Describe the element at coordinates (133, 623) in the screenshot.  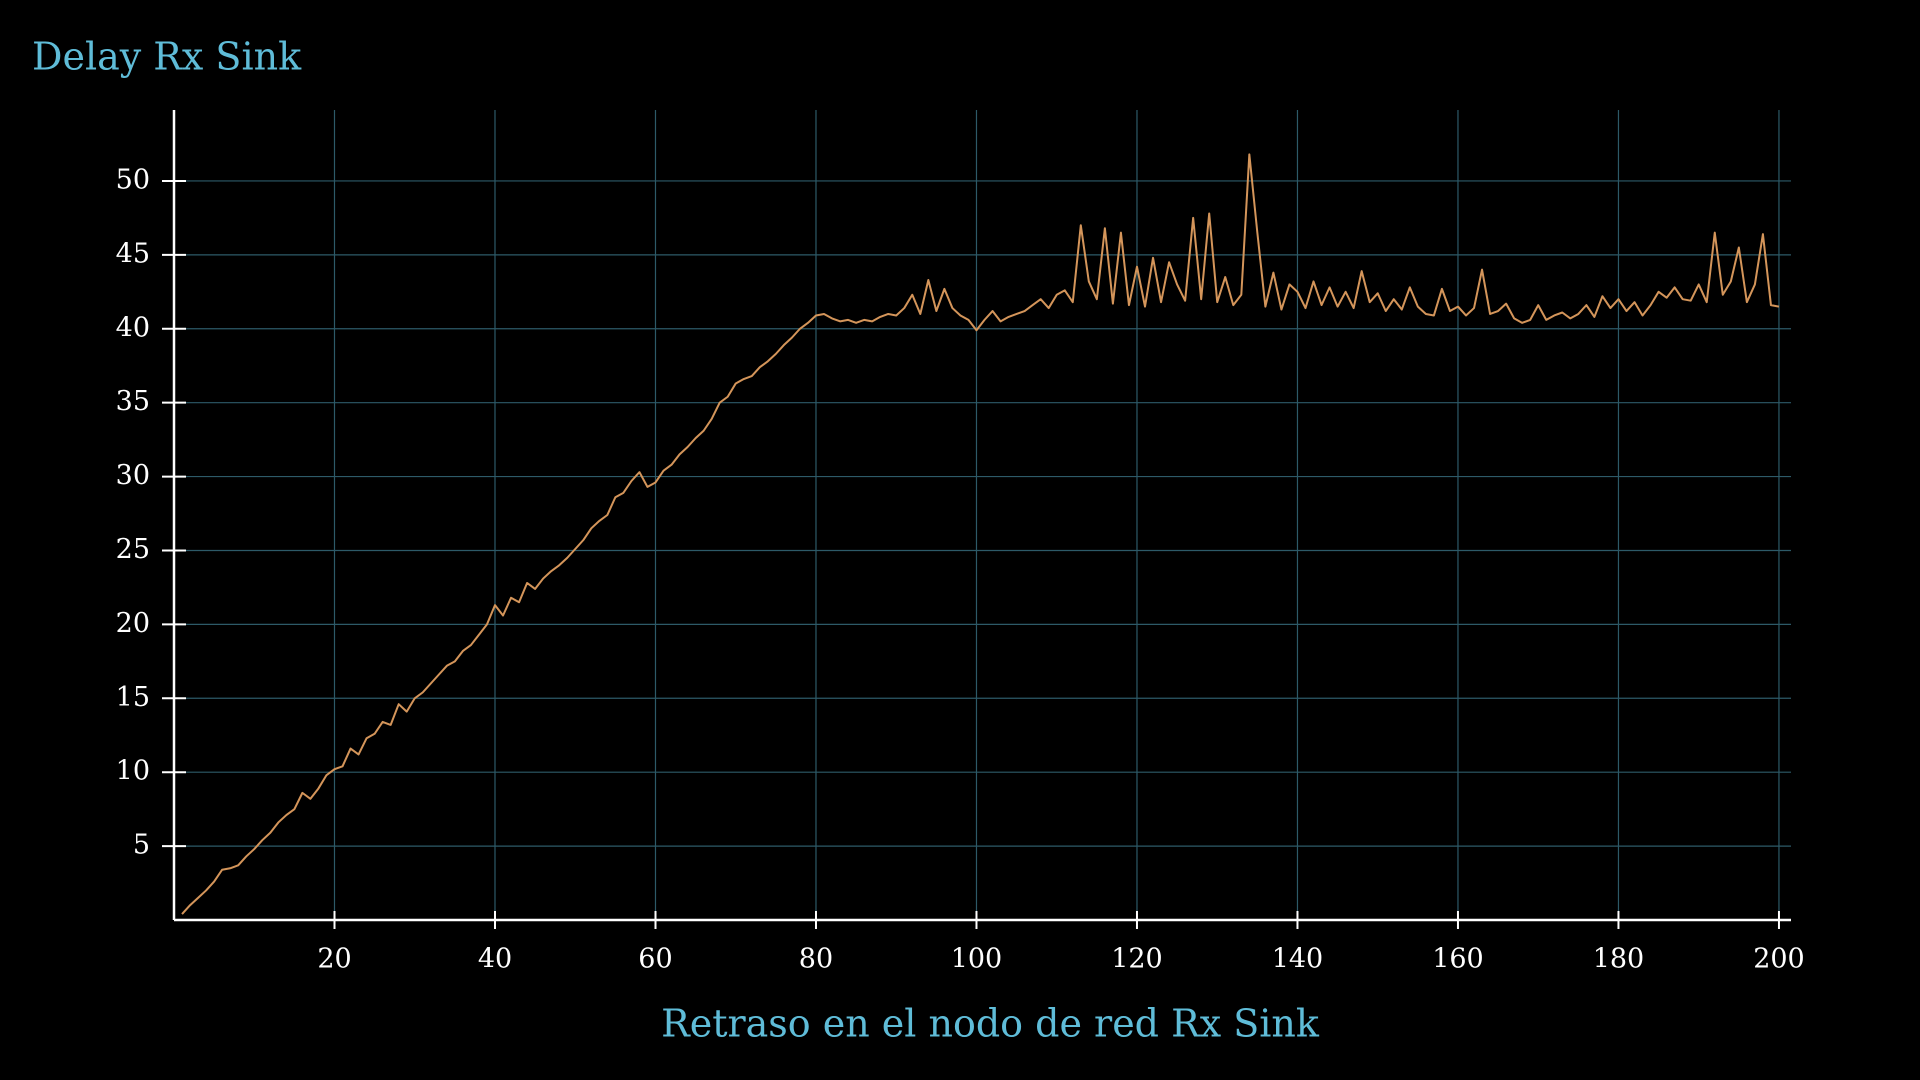
I see `y-tick-label: 20` at that location.